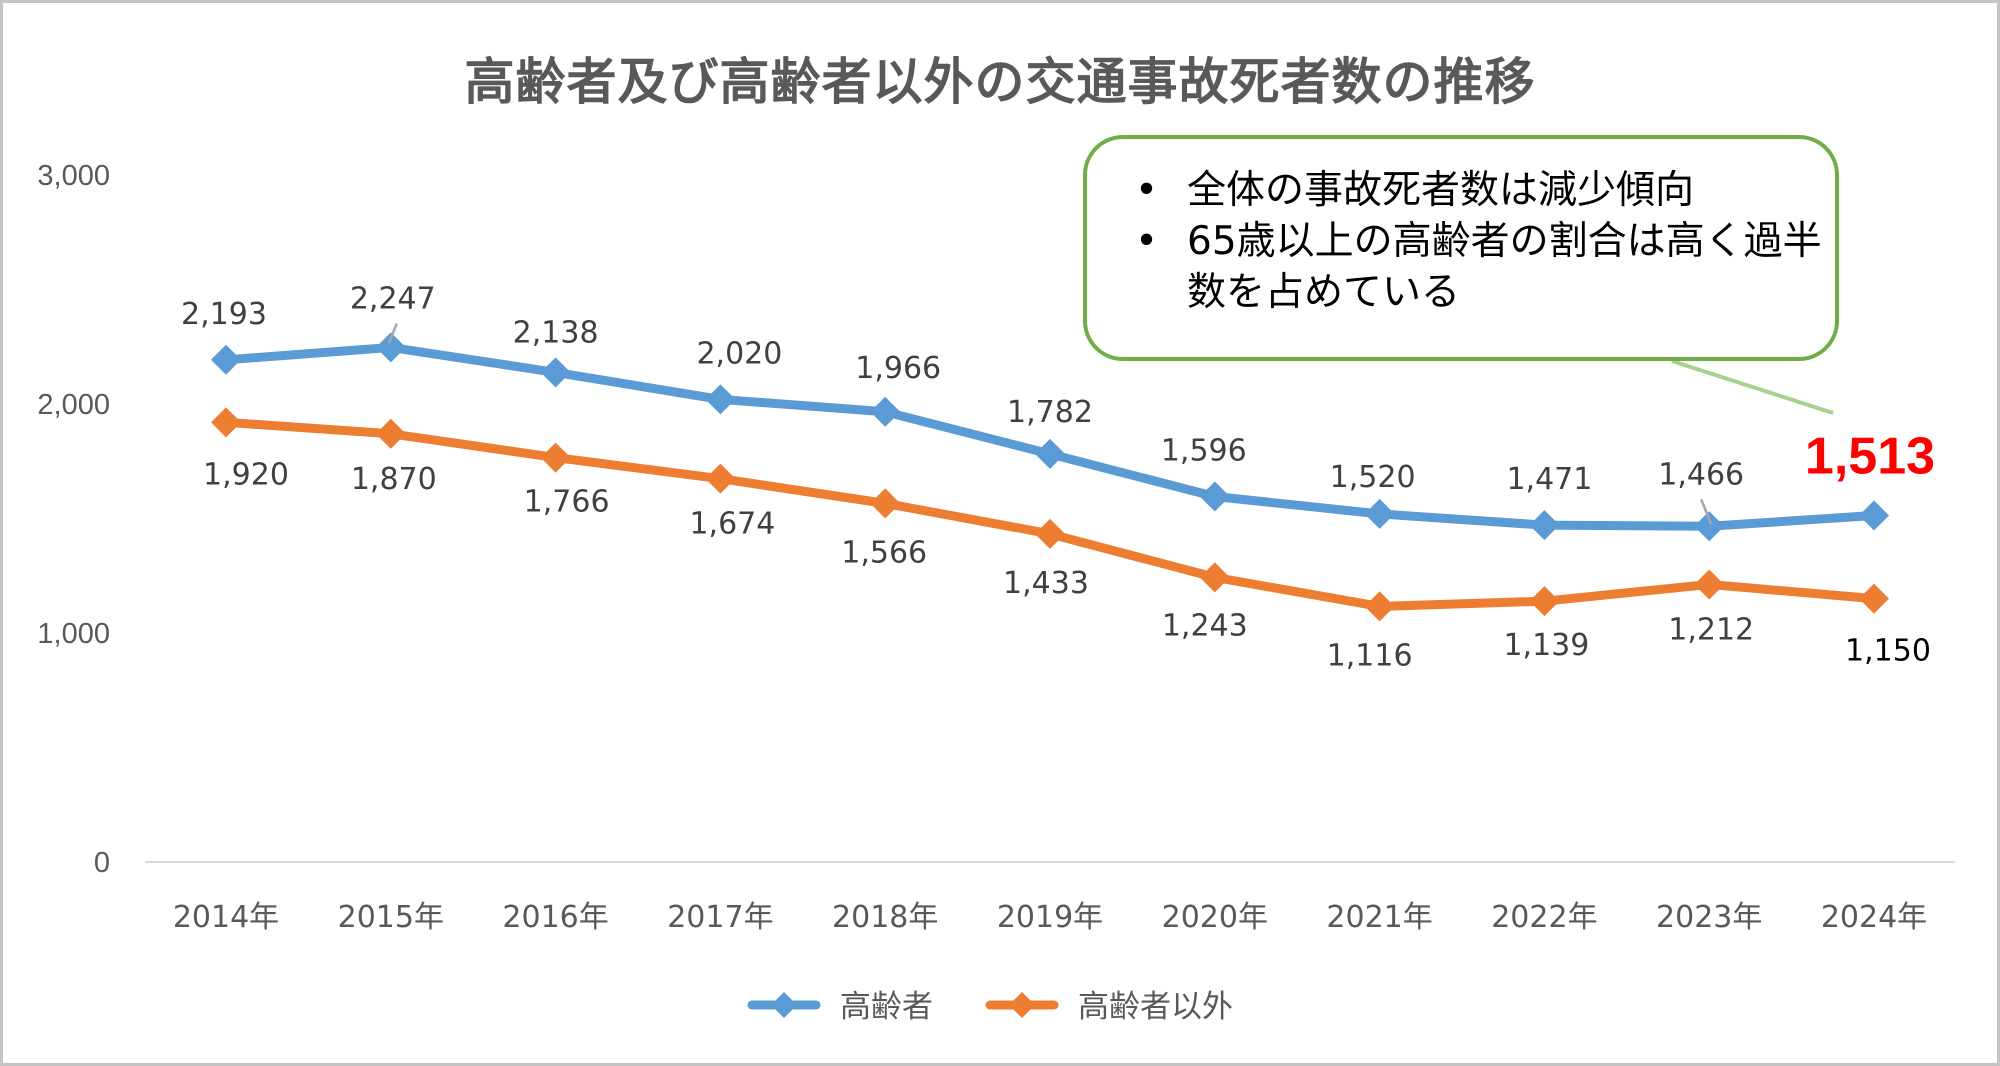  Describe the element at coordinates (73, 634) in the screenshot. I see `y-tick-label: 1,000` at that location.